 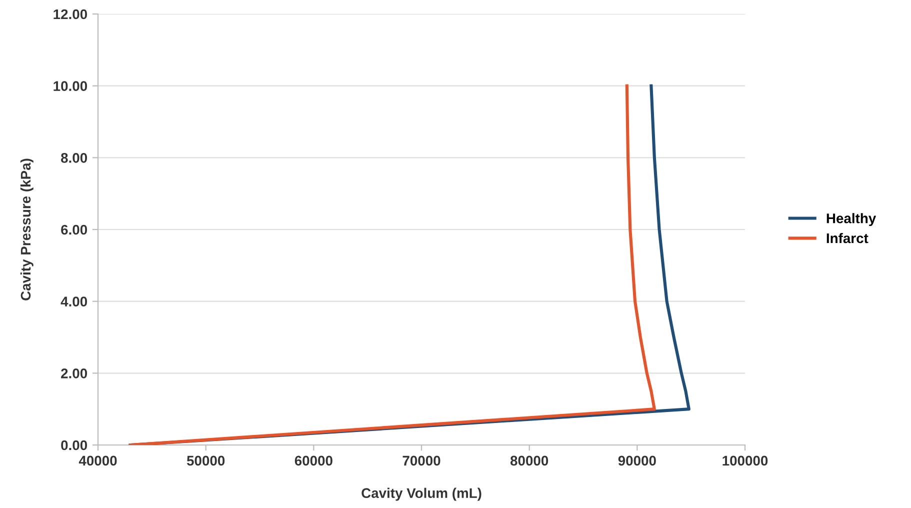 What do you see at coordinates (313, 461) in the screenshot?
I see `x-tick-label: 60000` at bounding box center [313, 461].